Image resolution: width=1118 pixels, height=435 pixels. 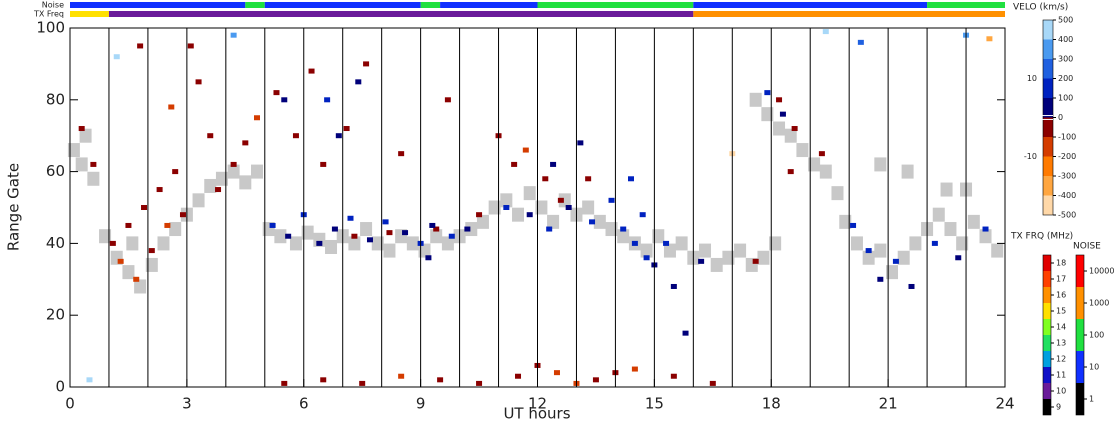 I want to click on velocity-tick-label: -400, so click(x=1067, y=195).